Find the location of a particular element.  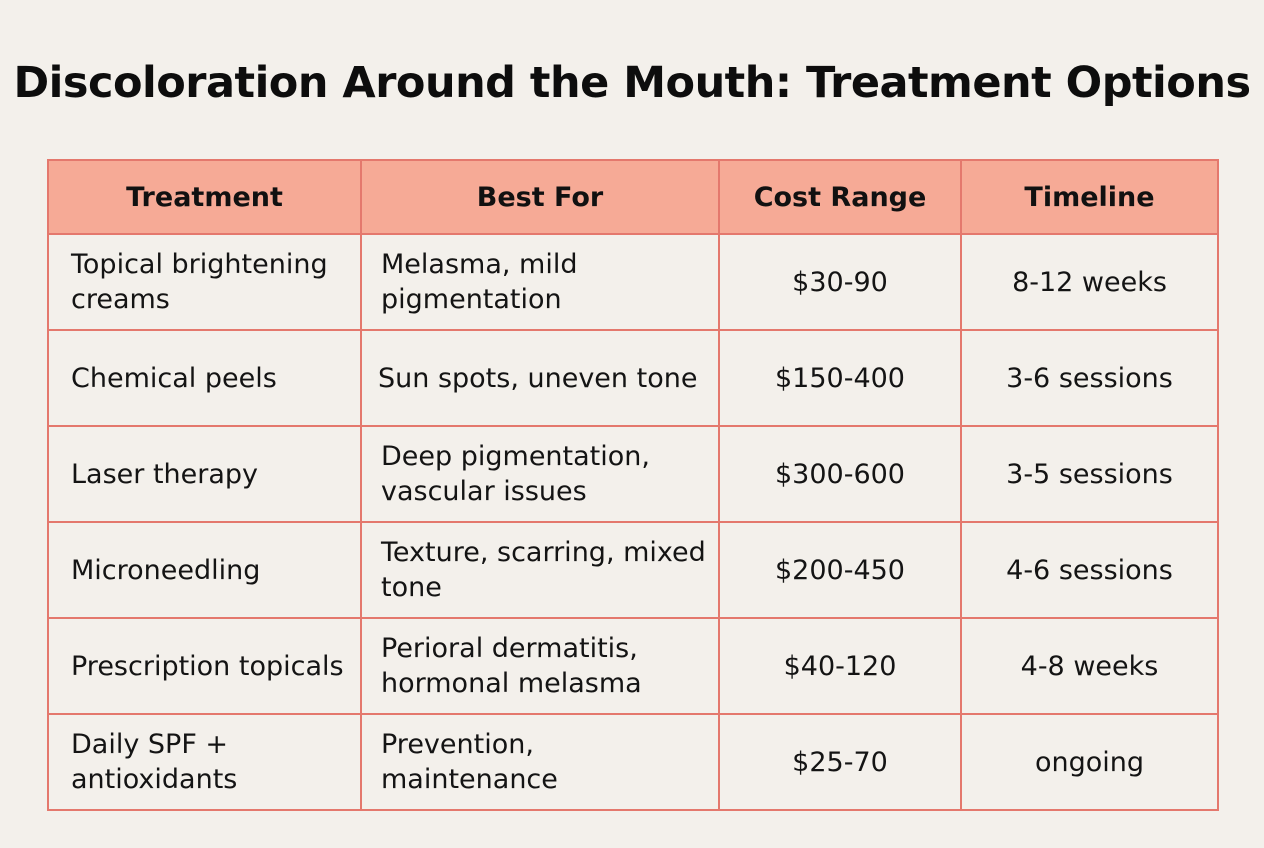

cost-cell: $300-600 is located at coordinates (840, 474).